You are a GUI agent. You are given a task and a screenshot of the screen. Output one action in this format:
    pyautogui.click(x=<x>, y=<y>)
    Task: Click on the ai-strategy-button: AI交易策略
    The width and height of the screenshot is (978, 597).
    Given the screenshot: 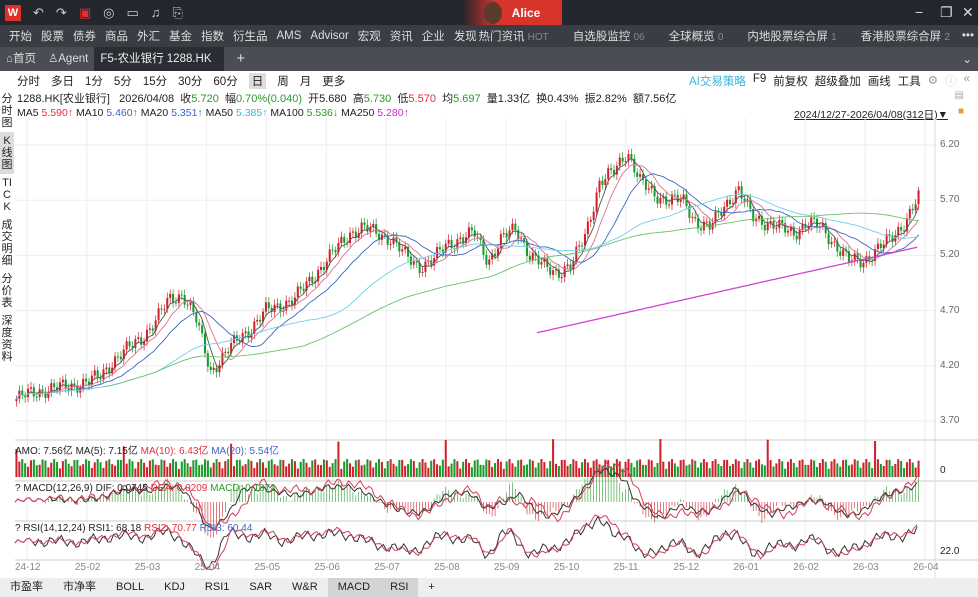 What is the action you would take?
    pyautogui.click(x=717, y=82)
    